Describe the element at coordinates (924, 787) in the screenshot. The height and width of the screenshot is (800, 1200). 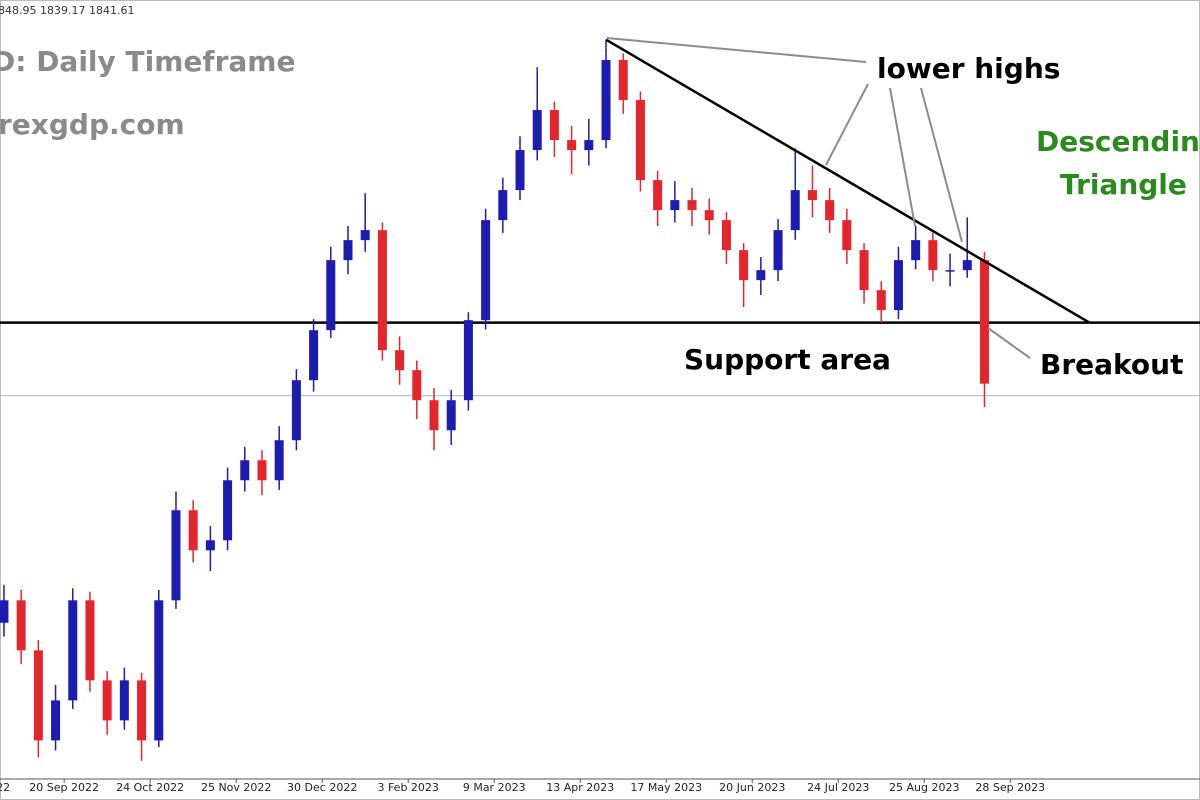
I see `x-tick-label: 25 Aug 2023` at that location.